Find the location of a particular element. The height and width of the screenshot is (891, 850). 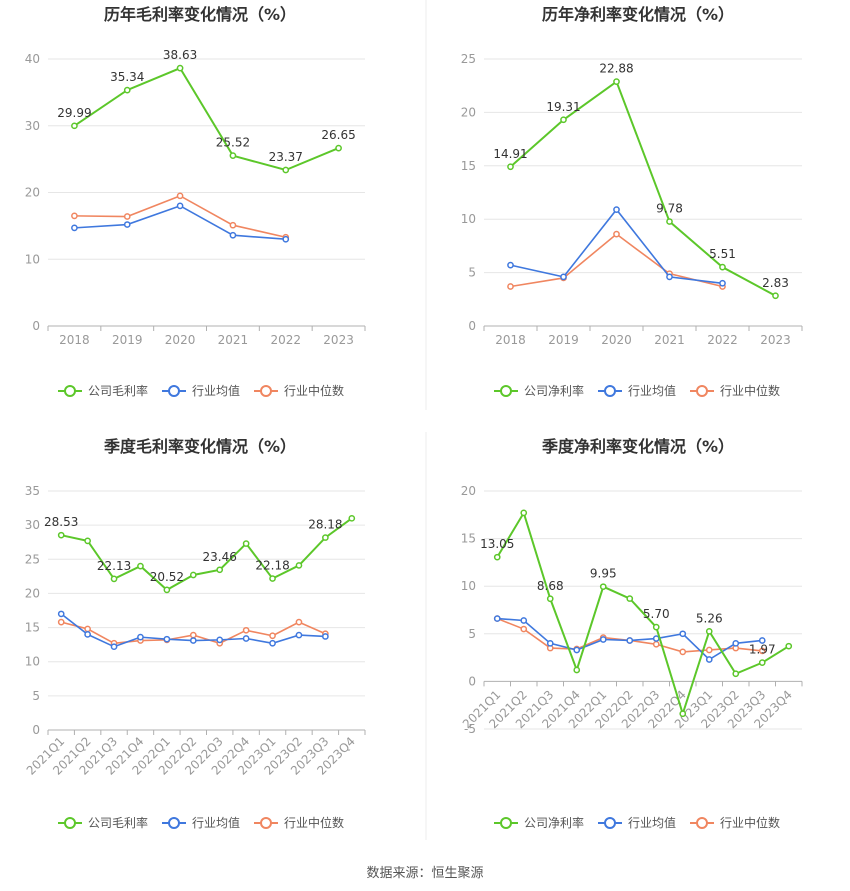

data-label: 29.99 is located at coordinates (74, 113).